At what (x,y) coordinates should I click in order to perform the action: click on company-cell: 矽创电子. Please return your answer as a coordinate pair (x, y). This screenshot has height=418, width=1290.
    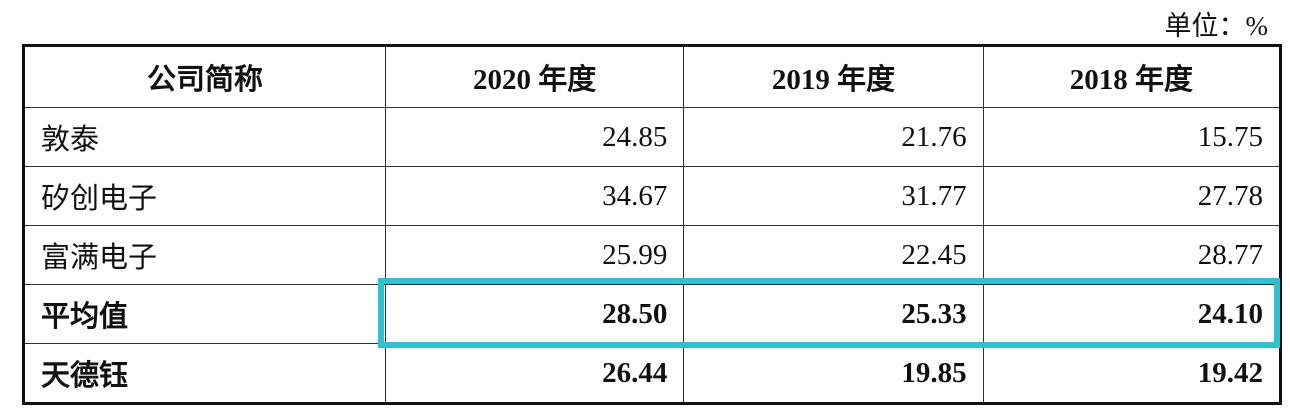
    Looking at the image, I should click on (204, 196).